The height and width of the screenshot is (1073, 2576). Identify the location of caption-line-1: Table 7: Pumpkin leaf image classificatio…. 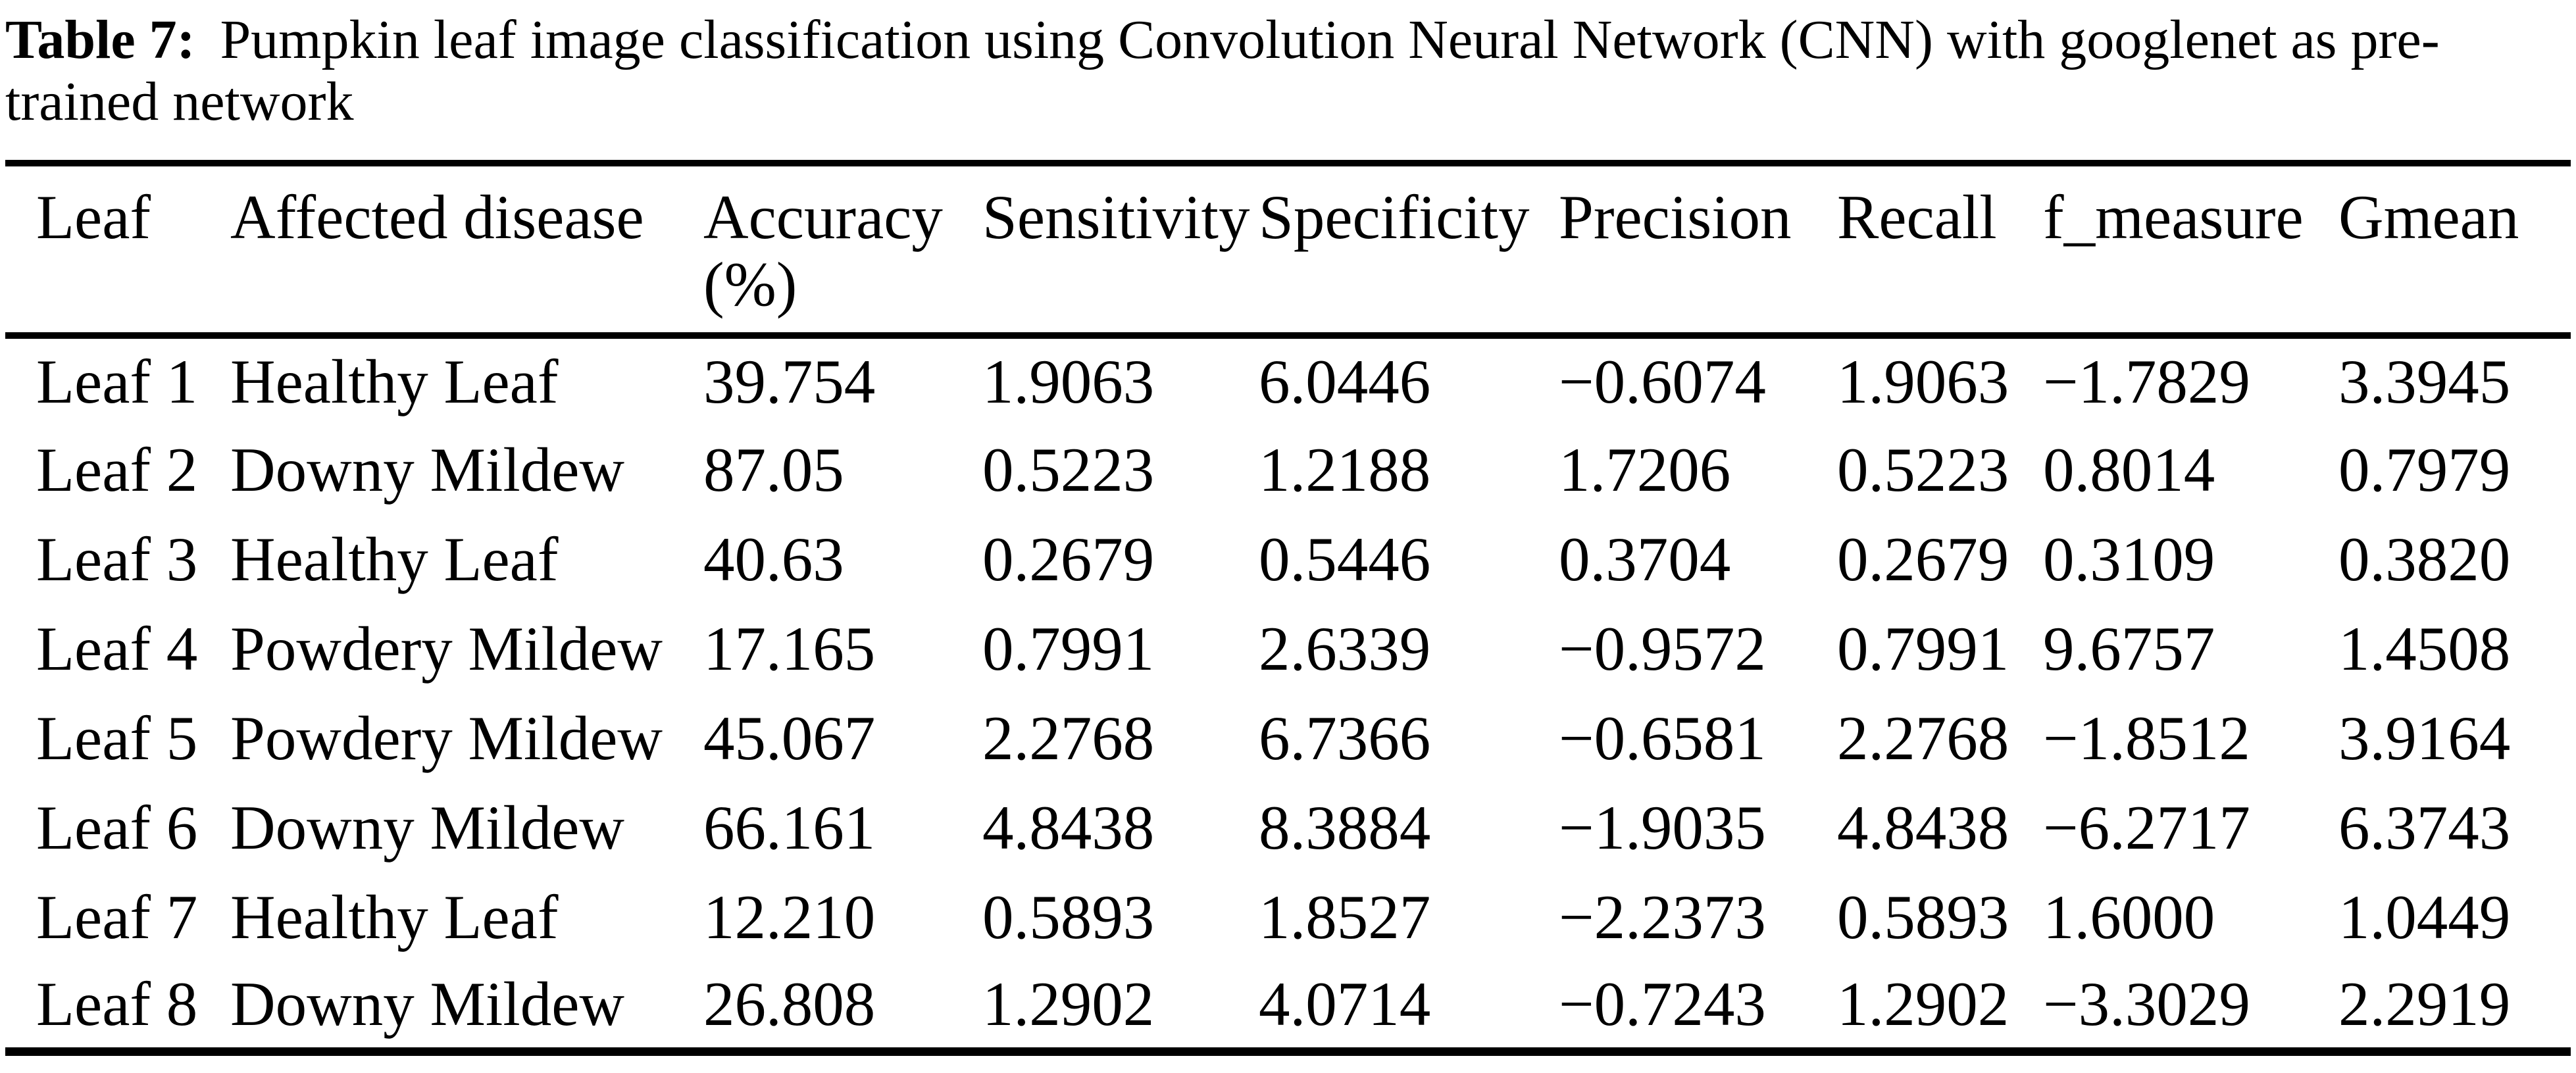
(1222, 40).